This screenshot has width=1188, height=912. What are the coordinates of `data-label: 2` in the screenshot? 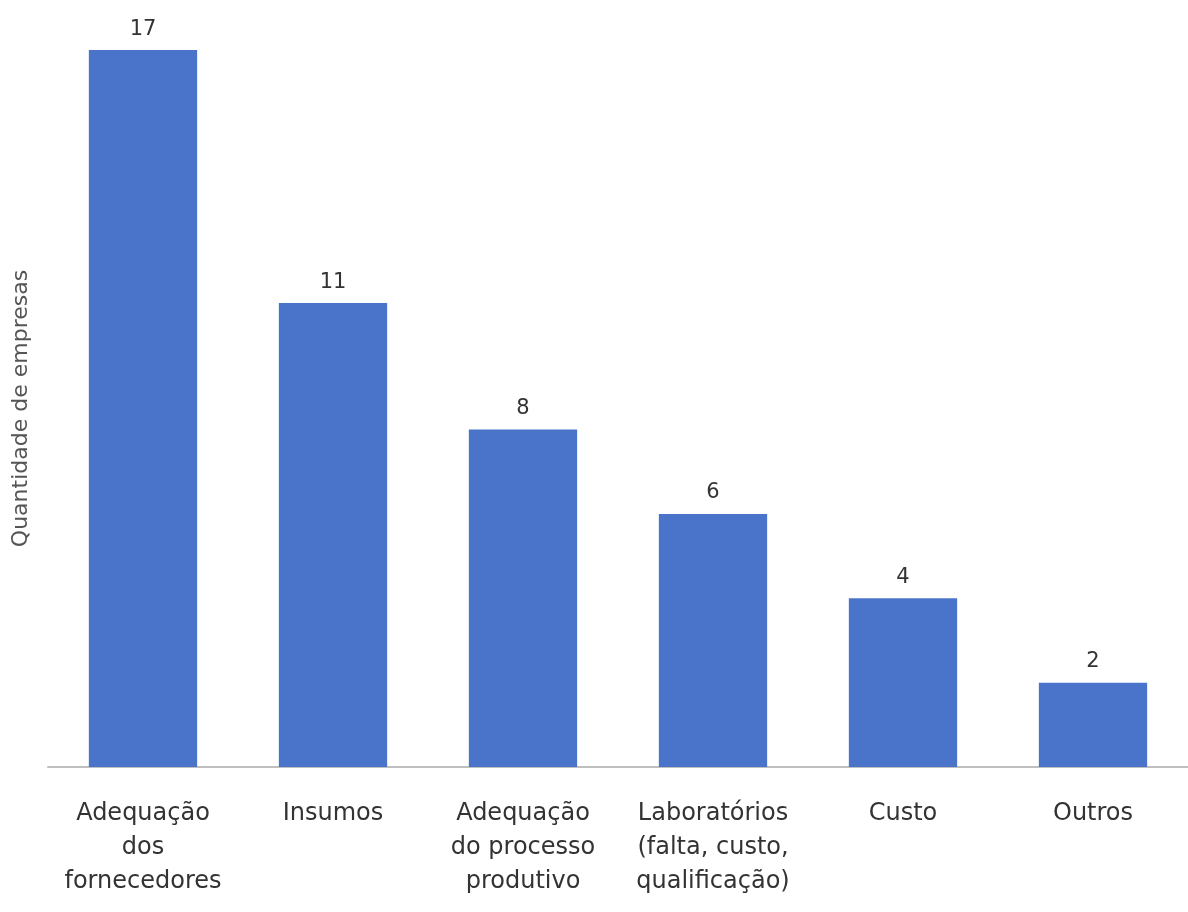 It's located at (1093, 660).